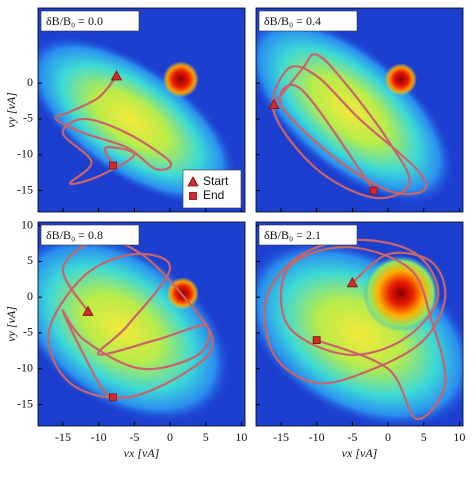 The image size is (474, 479). I want to click on legend-box, so click(212, 189).